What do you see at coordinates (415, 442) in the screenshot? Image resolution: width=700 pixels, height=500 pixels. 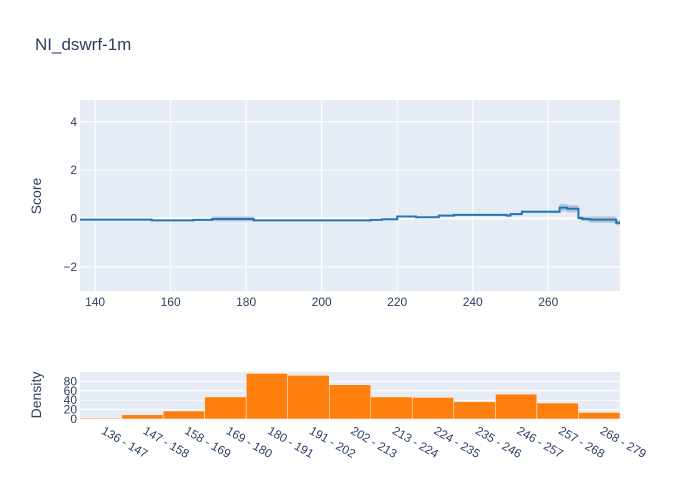 I see `density-x-tick-label: 213 - 224` at bounding box center [415, 442].